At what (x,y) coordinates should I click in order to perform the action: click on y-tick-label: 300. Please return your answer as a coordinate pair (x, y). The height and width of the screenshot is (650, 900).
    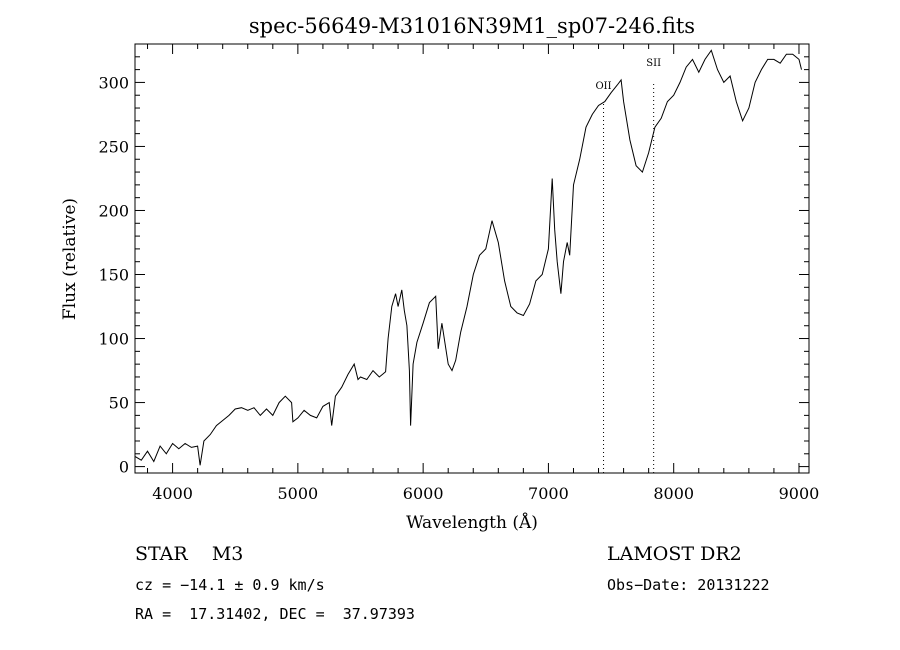
    Looking at the image, I should click on (113, 82).